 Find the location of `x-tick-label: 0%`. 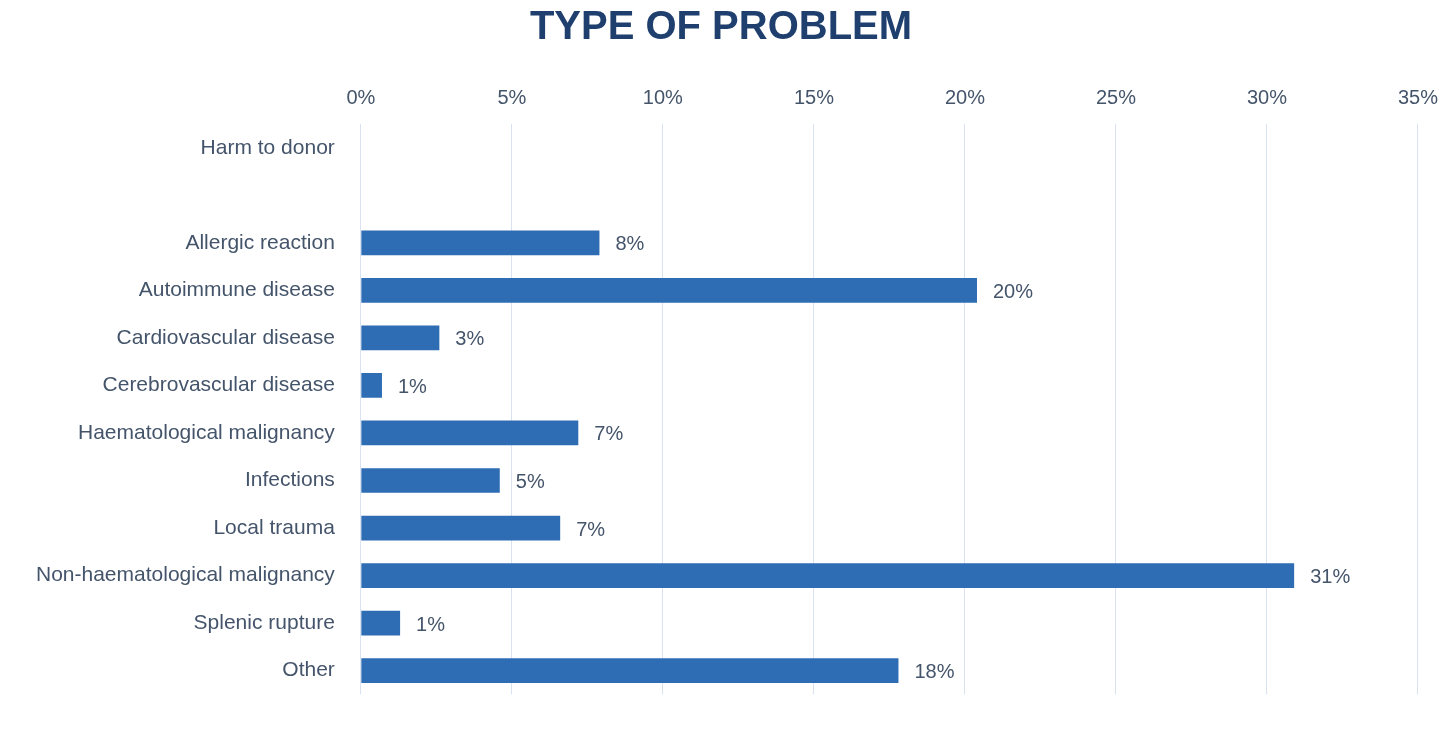

x-tick-label: 0% is located at coordinates (361, 96).